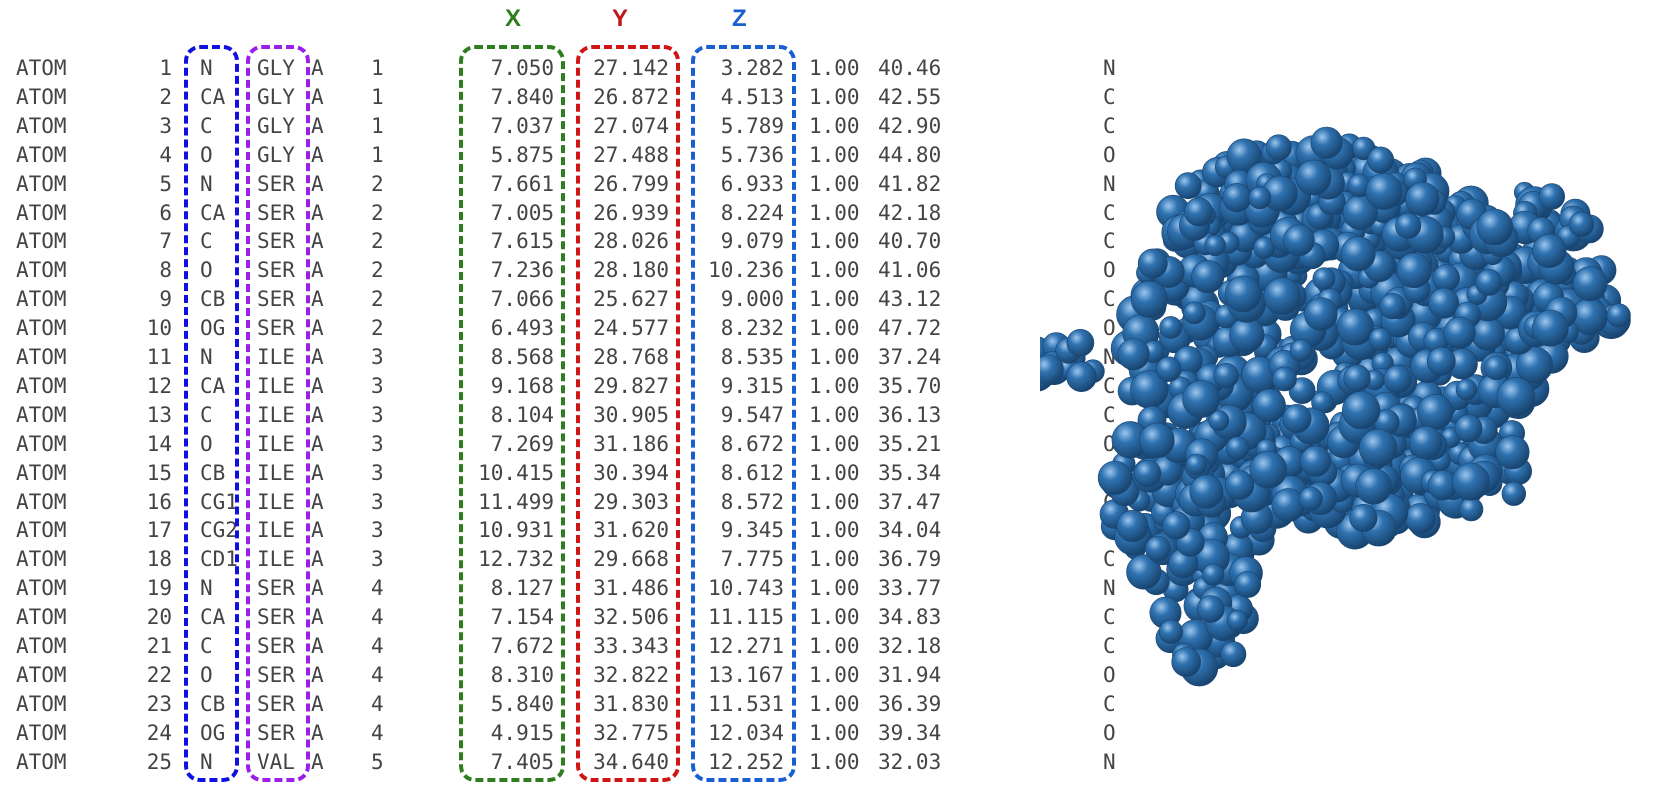 This screenshot has width=1666, height=790. I want to click on atom-serial: 25, so click(159, 761).